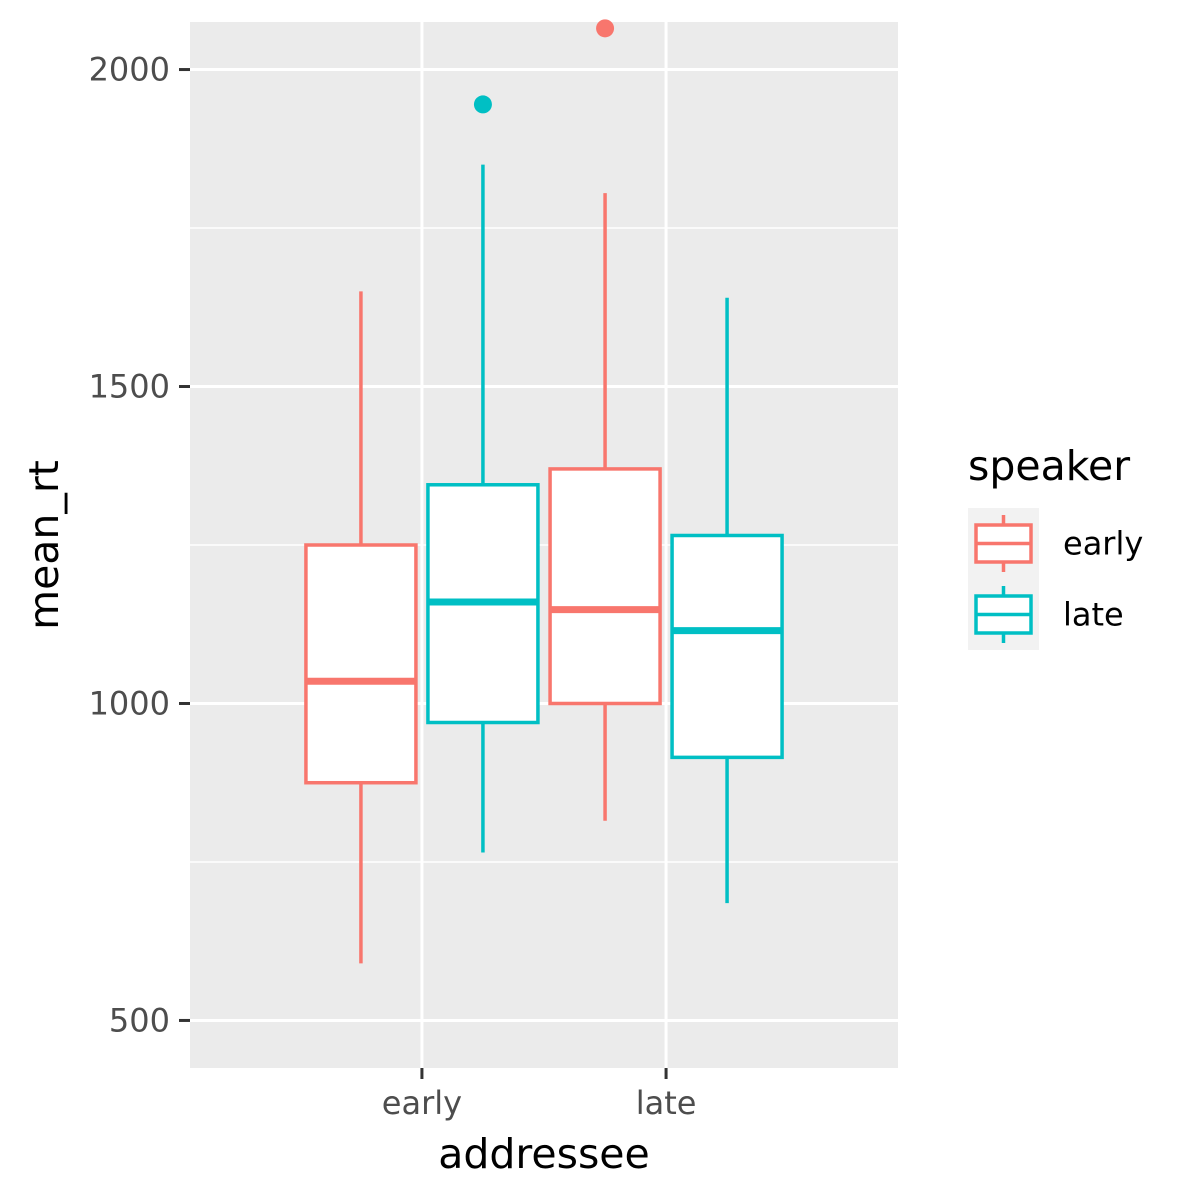 The height and width of the screenshot is (1200, 1200). I want to click on legend-item-early: early, so click(1055, 543).